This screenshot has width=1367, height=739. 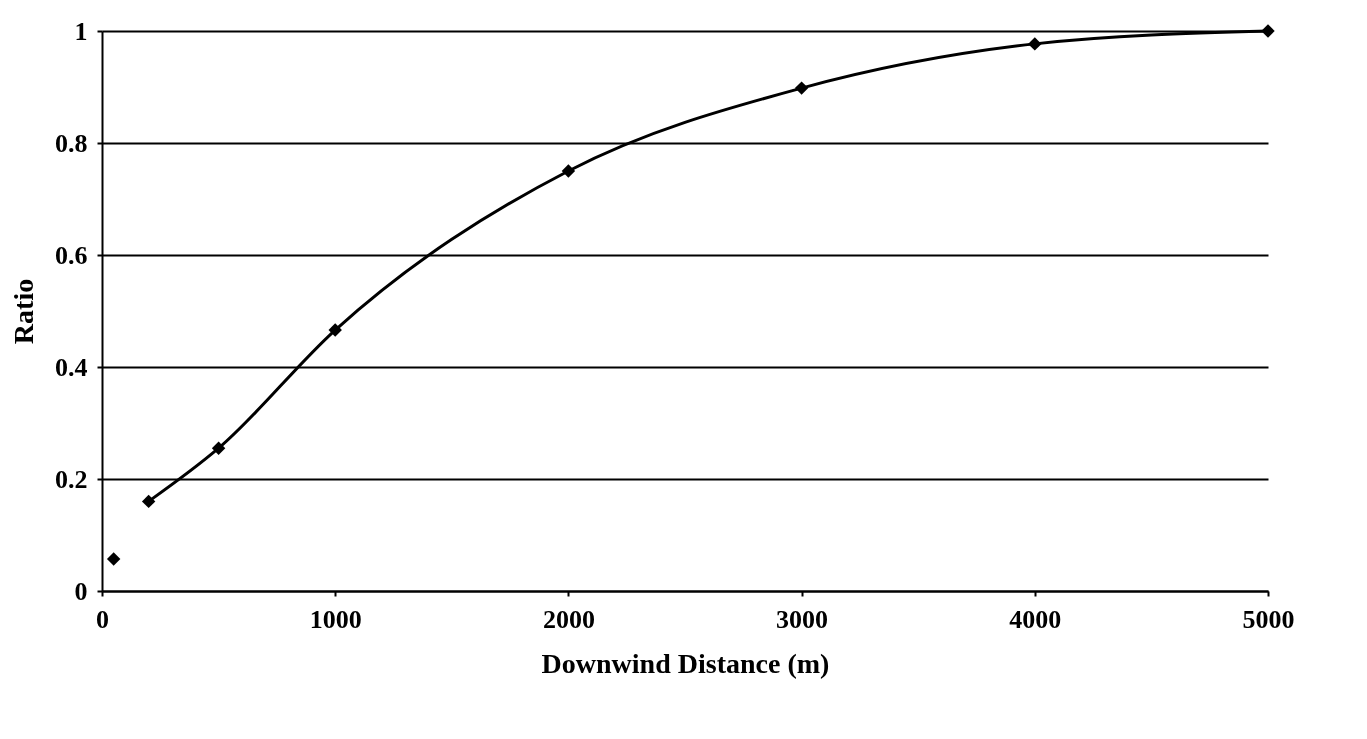 What do you see at coordinates (81, 31) in the screenshot?
I see `y-tick-label: 1` at bounding box center [81, 31].